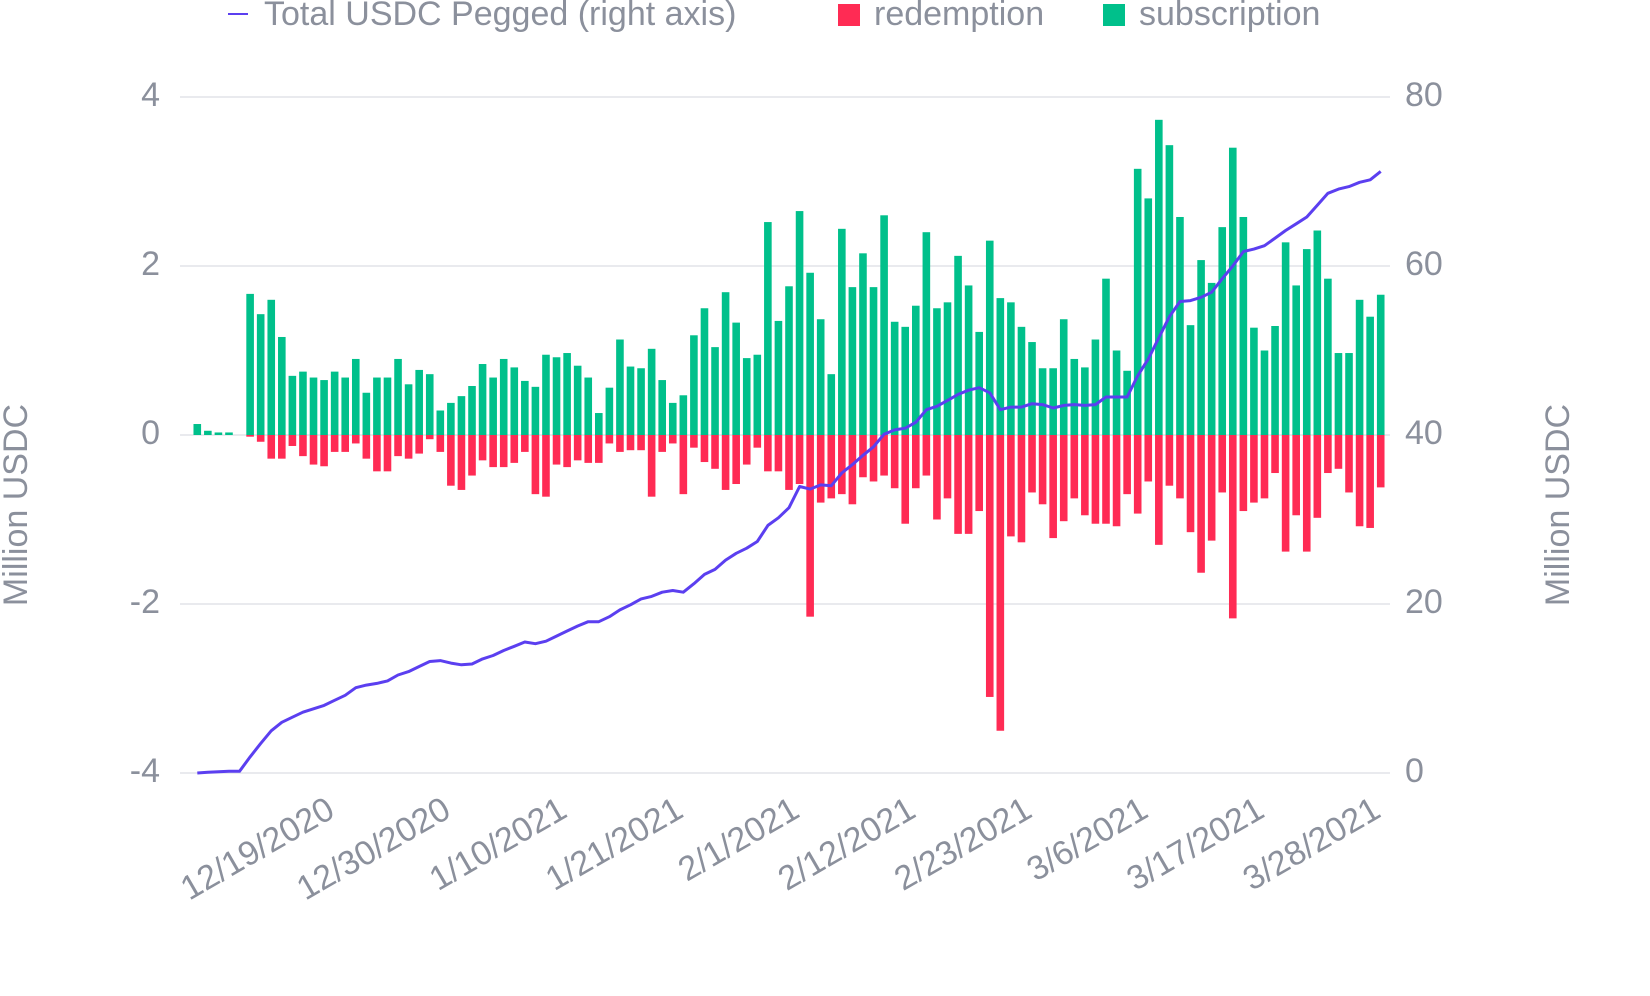 Image resolution: width=1650 pixels, height=996 pixels. Describe the element at coordinates (1424, 95) in the screenshot. I see `y2-tick-label: 80` at that location.